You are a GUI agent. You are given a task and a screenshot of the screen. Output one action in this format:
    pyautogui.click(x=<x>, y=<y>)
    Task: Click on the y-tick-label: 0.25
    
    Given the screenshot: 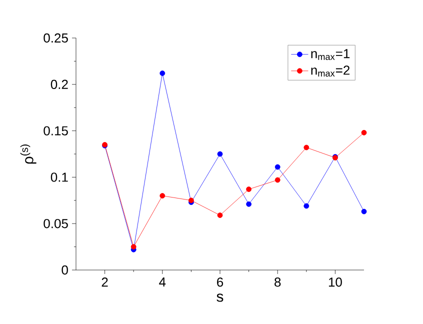 What is the action you would take?
    pyautogui.click(x=56, y=38)
    